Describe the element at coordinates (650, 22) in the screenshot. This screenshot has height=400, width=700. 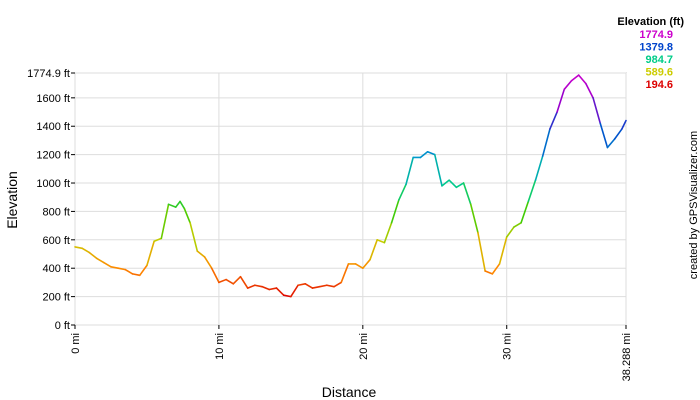
I see `legend-title: Elevation (ft)` at that location.